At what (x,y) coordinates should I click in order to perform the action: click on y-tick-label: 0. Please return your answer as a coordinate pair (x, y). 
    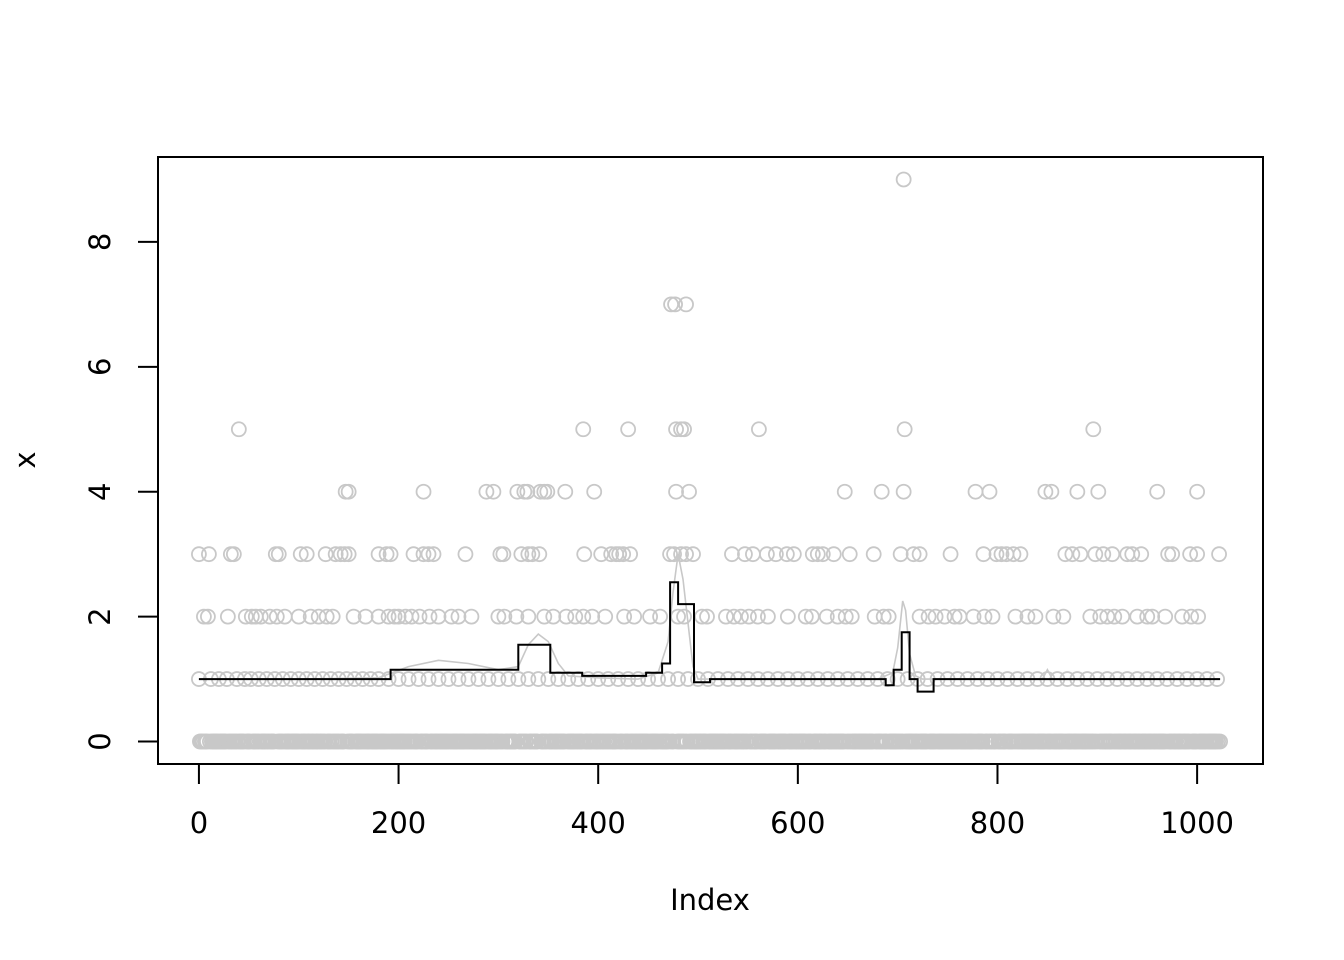
    Looking at the image, I should click on (100, 741).